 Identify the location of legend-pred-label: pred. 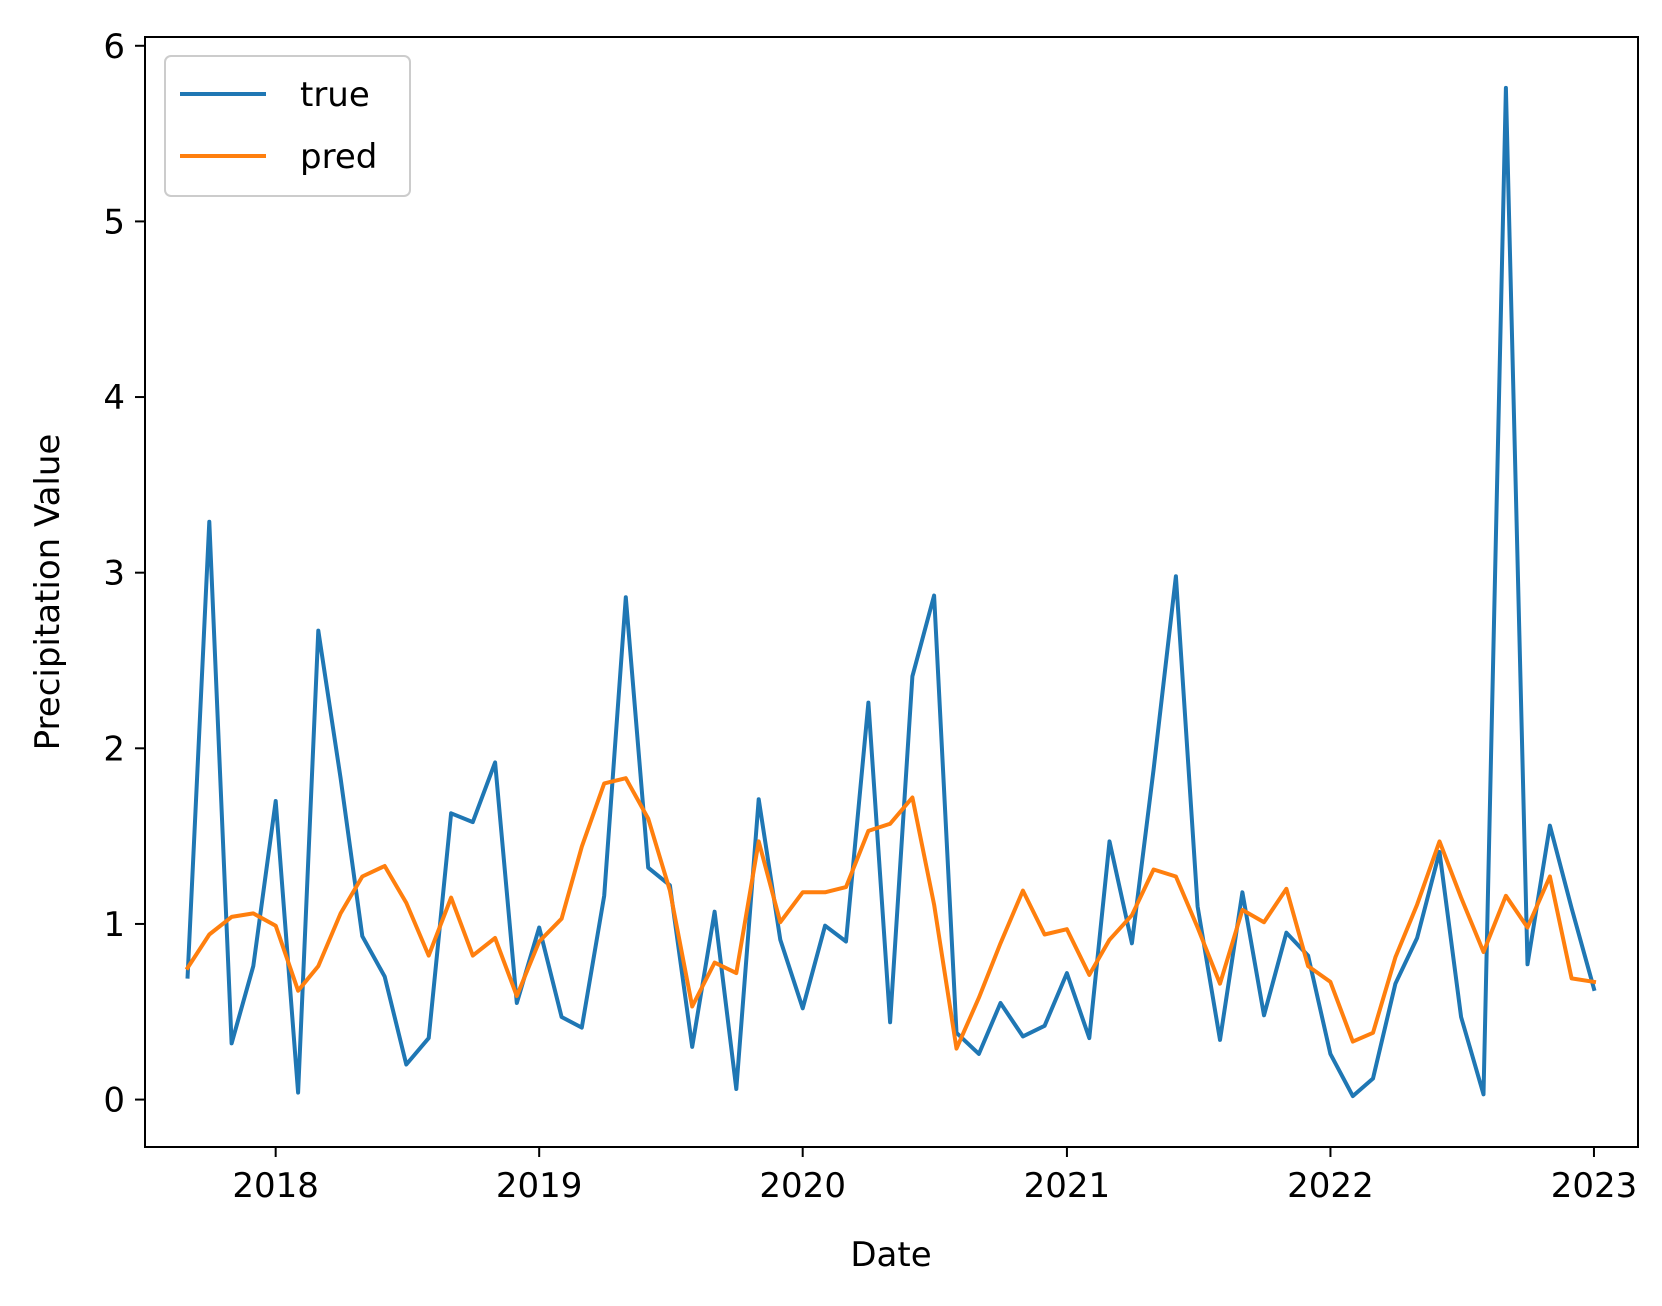
(338, 157).